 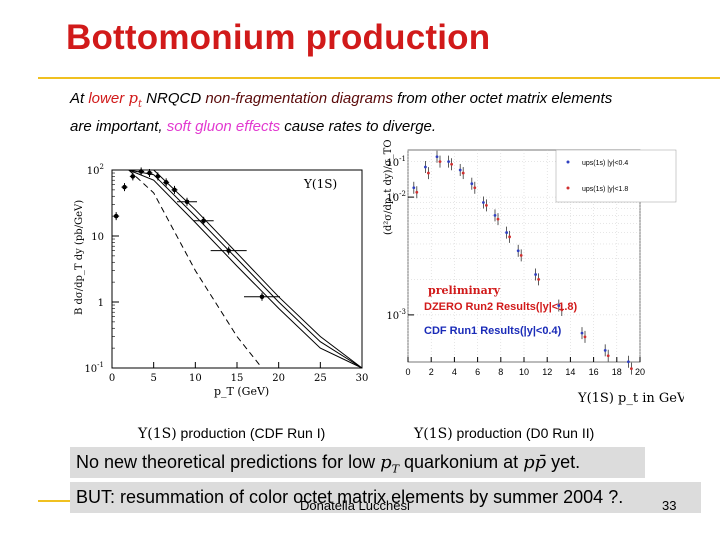 I want to click on y-tick-label: 10⁻², so click(x=396, y=197).